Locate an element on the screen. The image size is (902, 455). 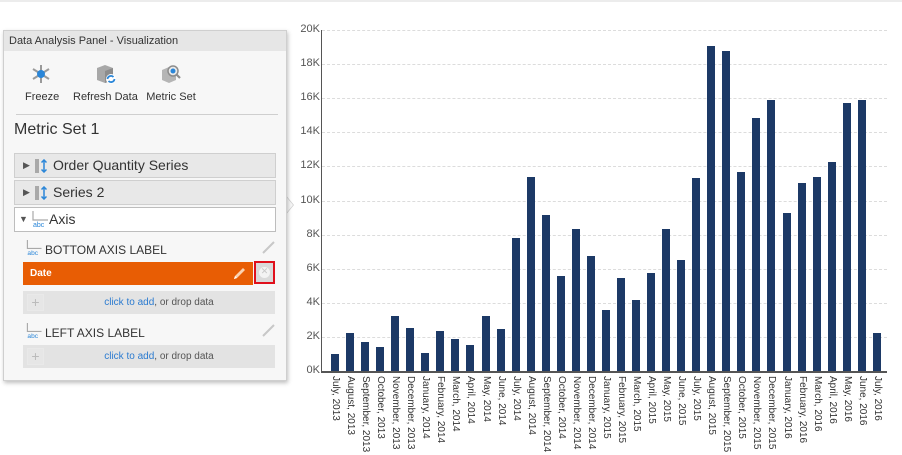
y-axis is located at coordinates (321, 201).